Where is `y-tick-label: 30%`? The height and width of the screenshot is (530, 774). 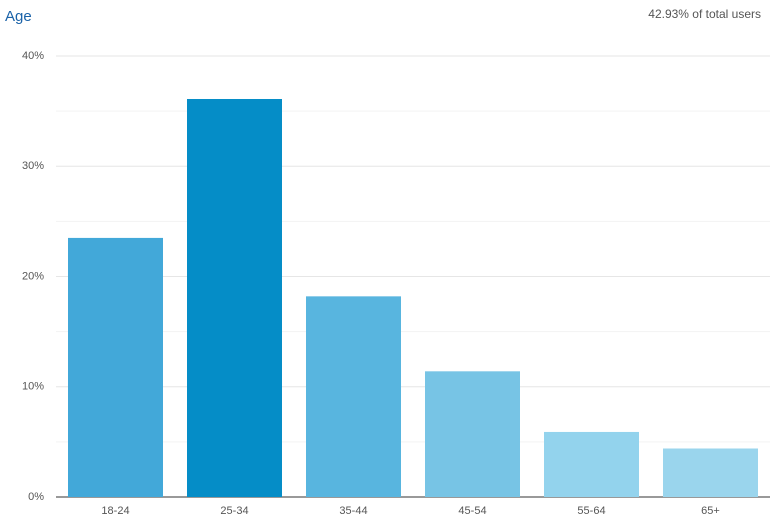
y-tick-label: 30% is located at coordinates (33, 166).